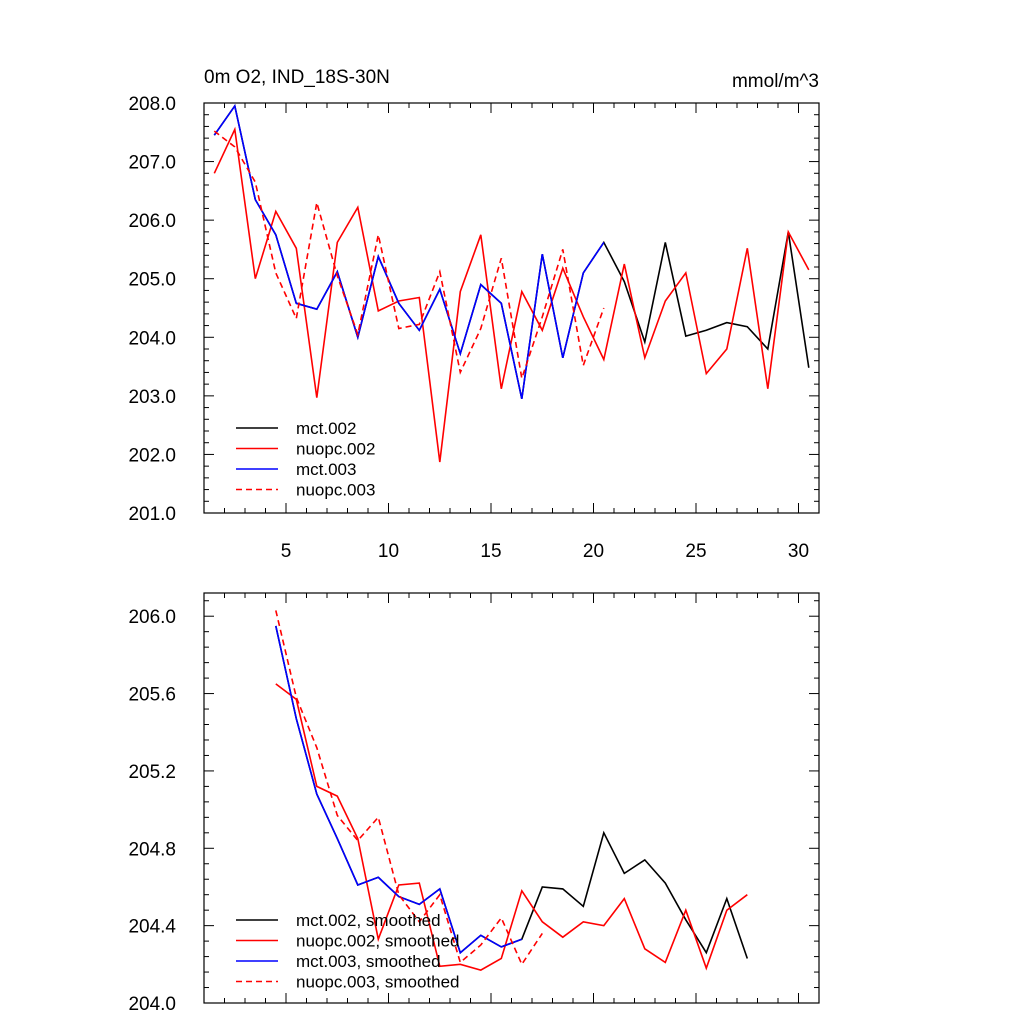 This screenshot has height=1024, width=1024. Describe the element at coordinates (152, 772) in the screenshot. I see `bottom-y-tick-label: 205.2` at that location.